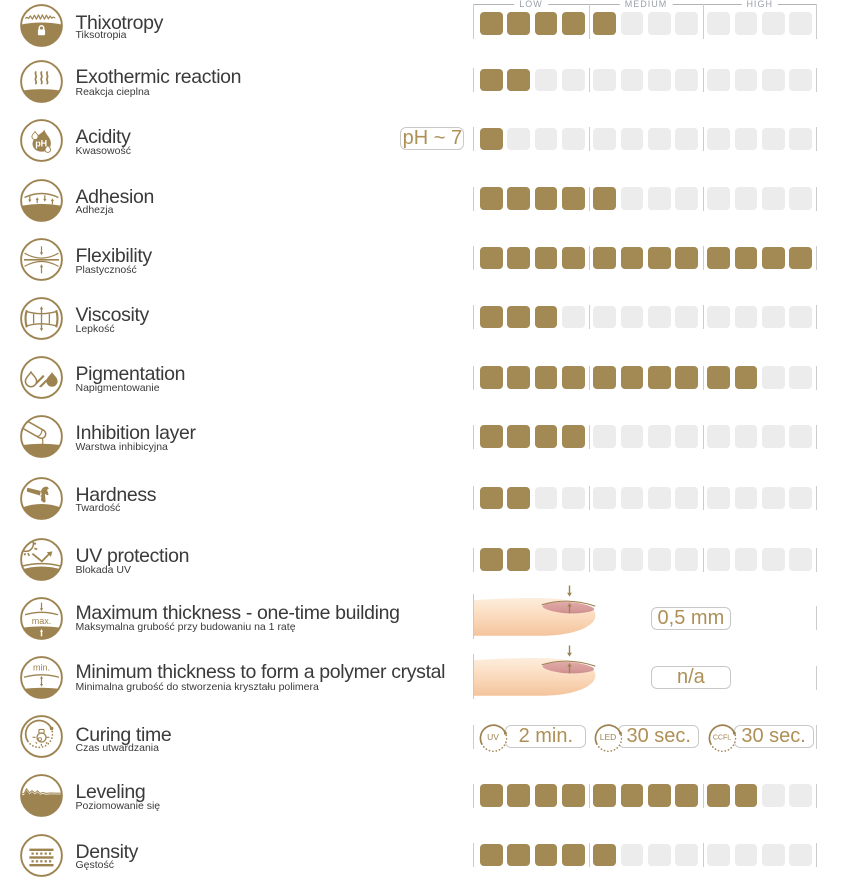 This screenshot has width=841, height=877. What do you see at coordinates (40, 668) in the screenshot?
I see `svg-text: min.` at bounding box center [40, 668].